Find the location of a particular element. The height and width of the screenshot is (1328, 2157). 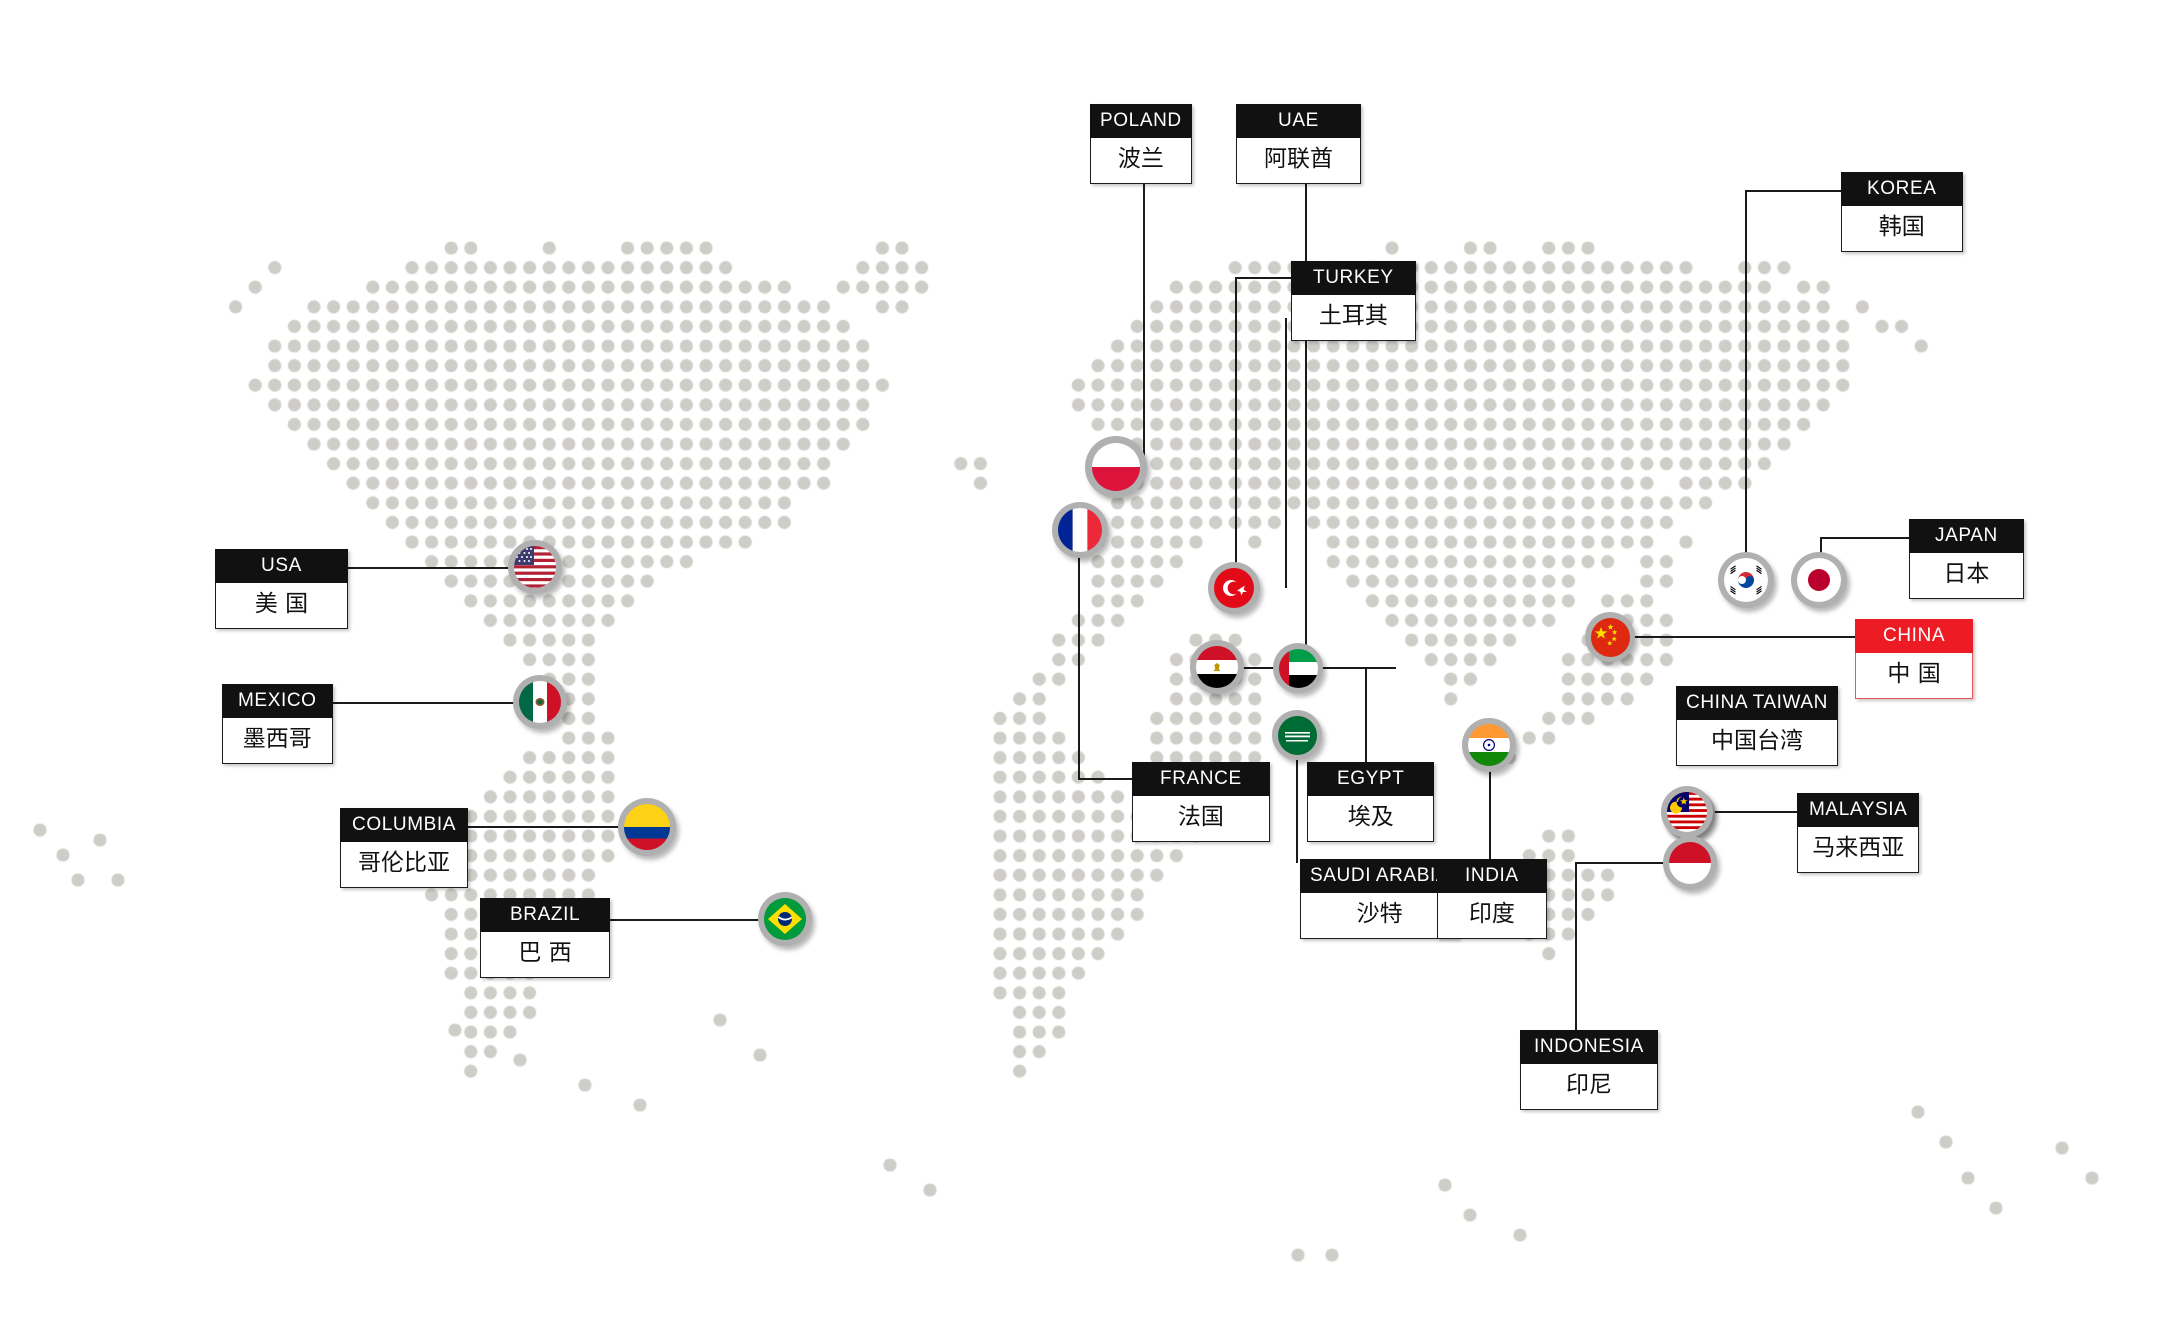

connector-turkey-pin-v is located at coordinates (1286, 453).